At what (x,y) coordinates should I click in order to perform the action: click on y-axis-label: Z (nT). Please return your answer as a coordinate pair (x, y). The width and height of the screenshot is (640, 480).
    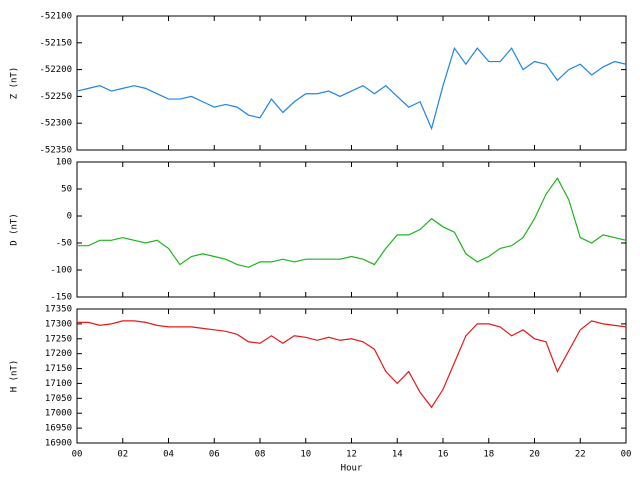
    Looking at the image, I should click on (15, 83).